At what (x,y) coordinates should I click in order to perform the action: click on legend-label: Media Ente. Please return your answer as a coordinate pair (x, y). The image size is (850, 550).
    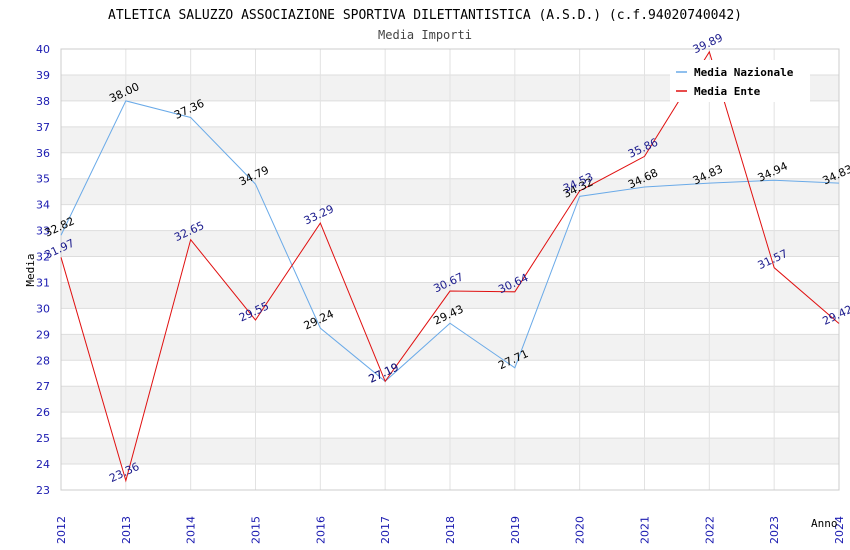
    Looking at the image, I should click on (727, 91).